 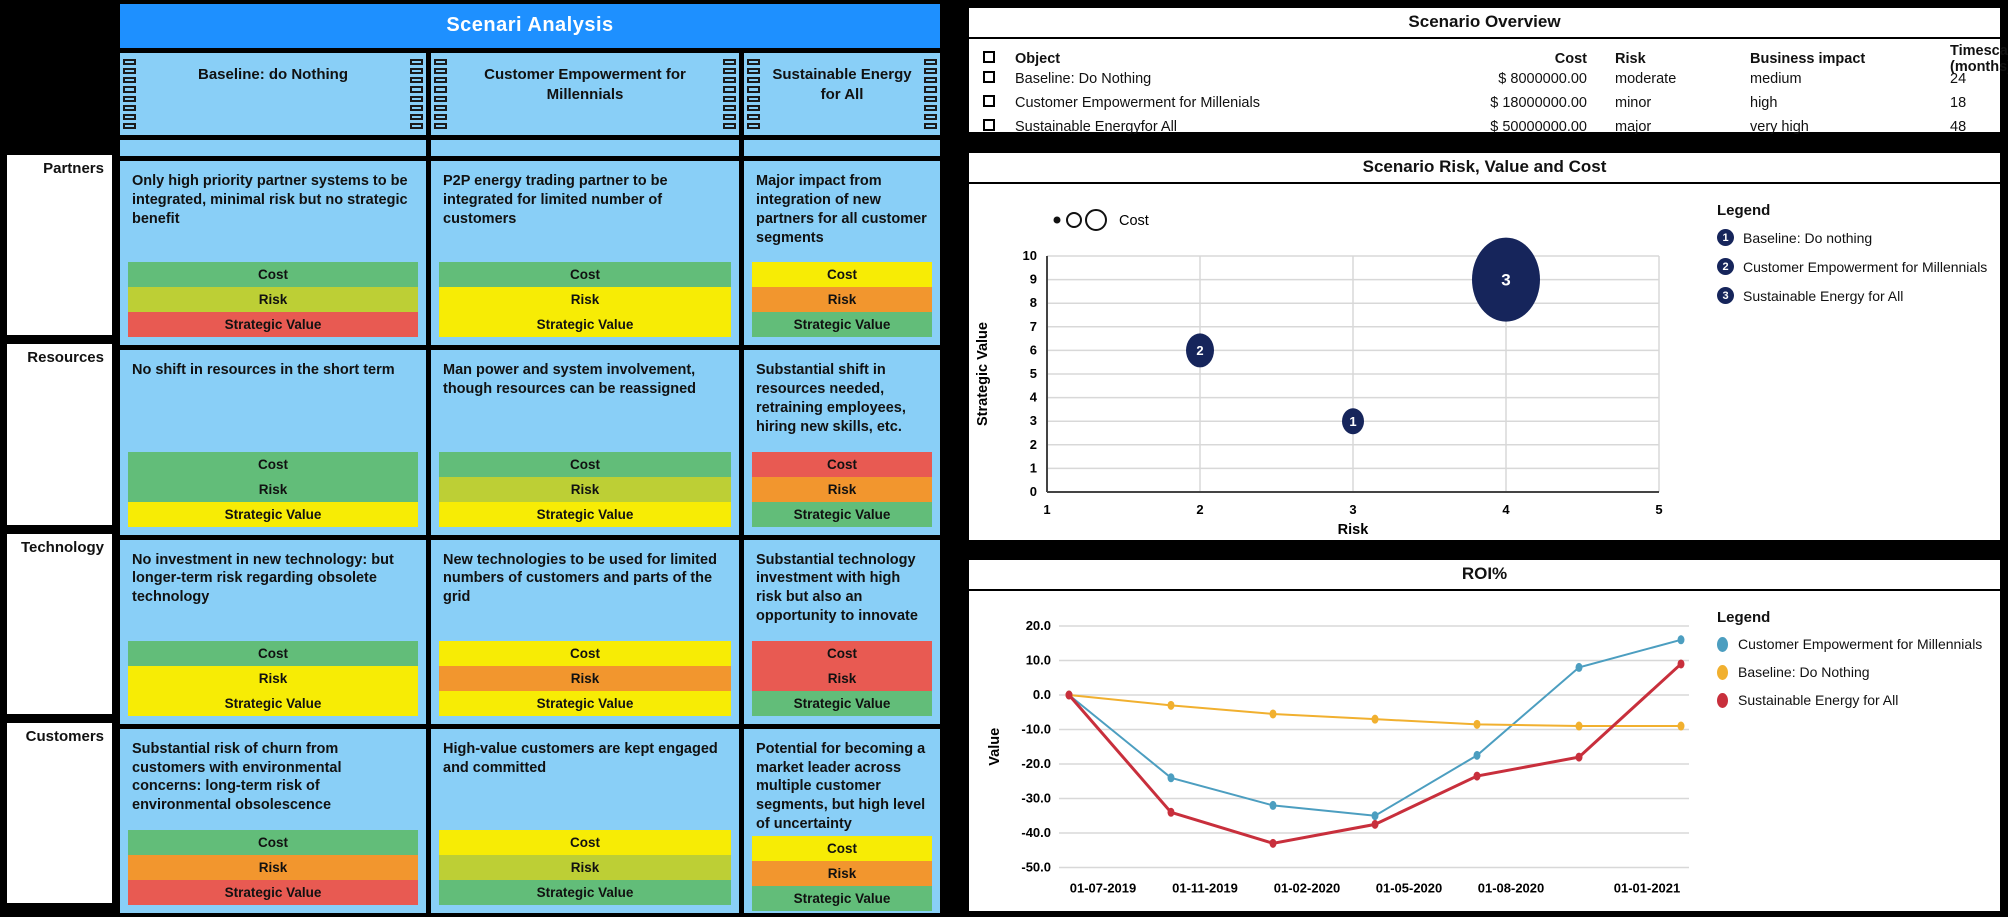 I want to click on overview-cell-cost: $ 18000000.00, so click(x=1538, y=103).